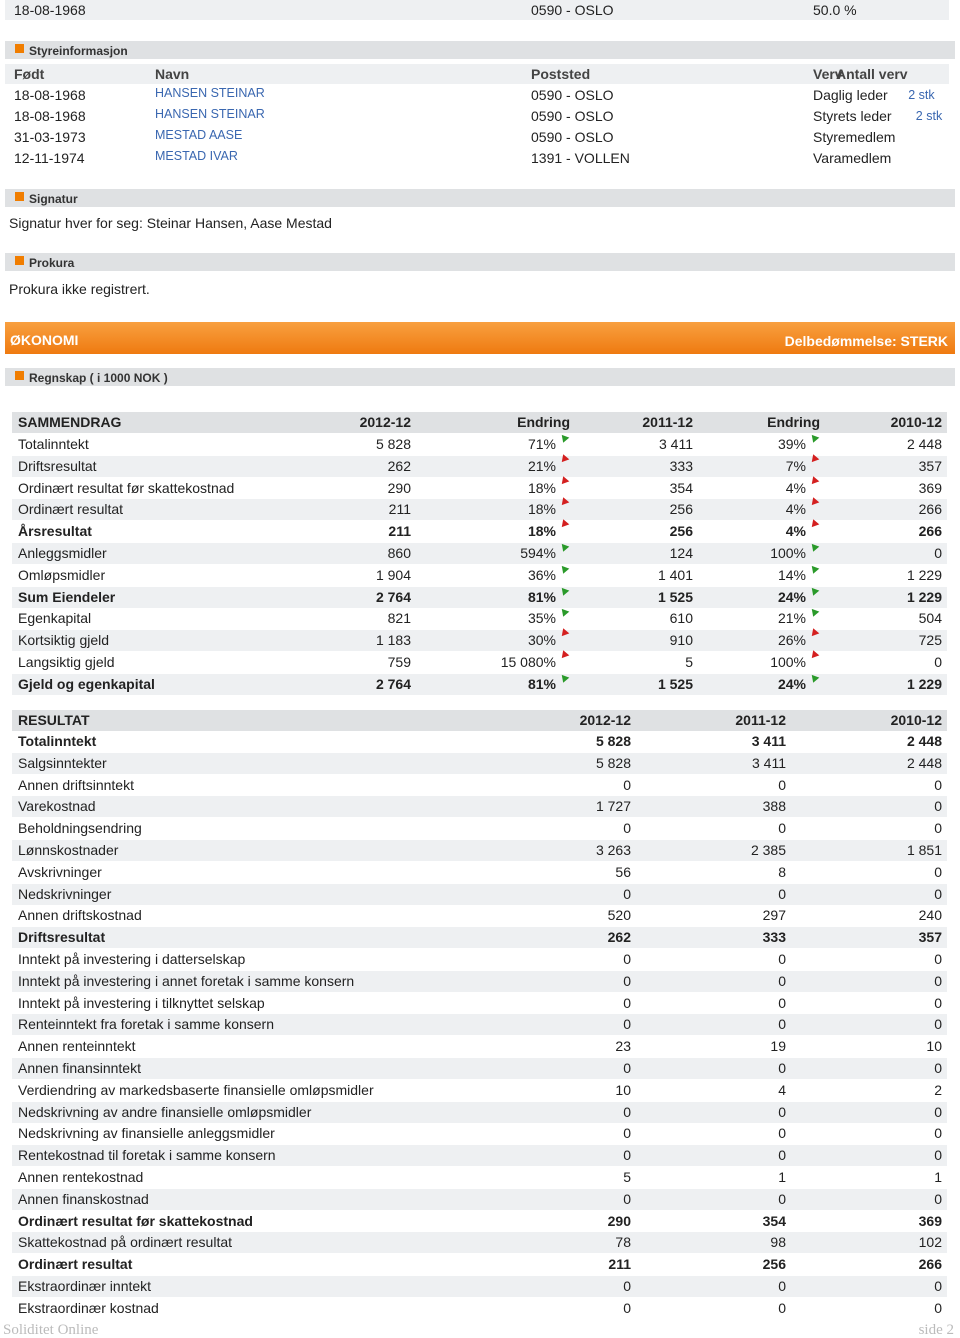 Image resolution: width=960 pixels, height=1338 pixels. I want to click on section-title: Styreinformasjon, so click(78, 51).